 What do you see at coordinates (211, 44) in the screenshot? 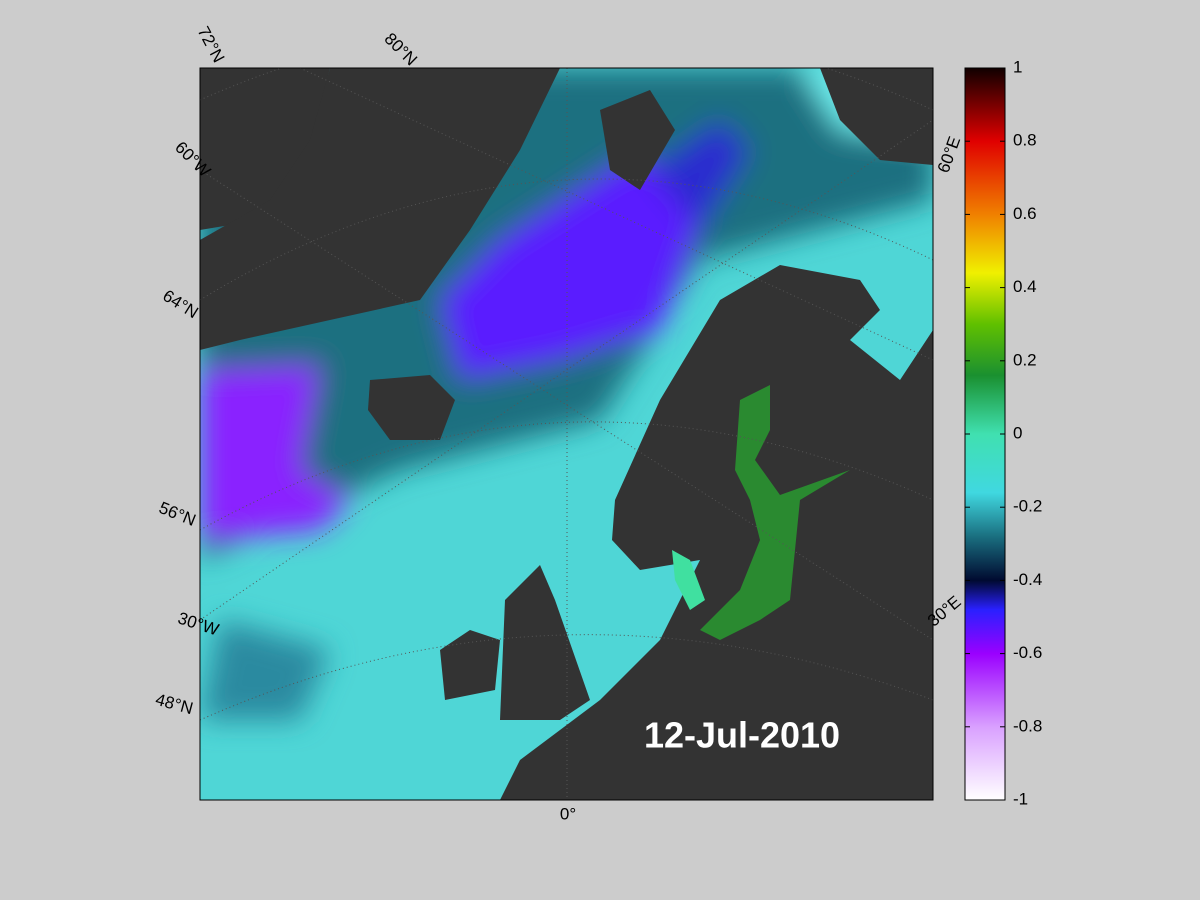
I see `graticule-label: 72°N` at bounding box center [211, 44].